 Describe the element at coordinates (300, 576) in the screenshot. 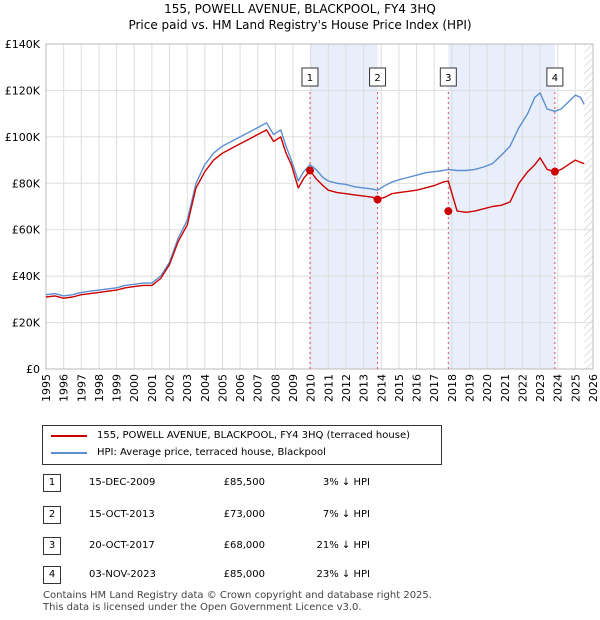

I see `table-row: 4 03-NOV-2023 £85,000 23% ↓ HPI` at that location.